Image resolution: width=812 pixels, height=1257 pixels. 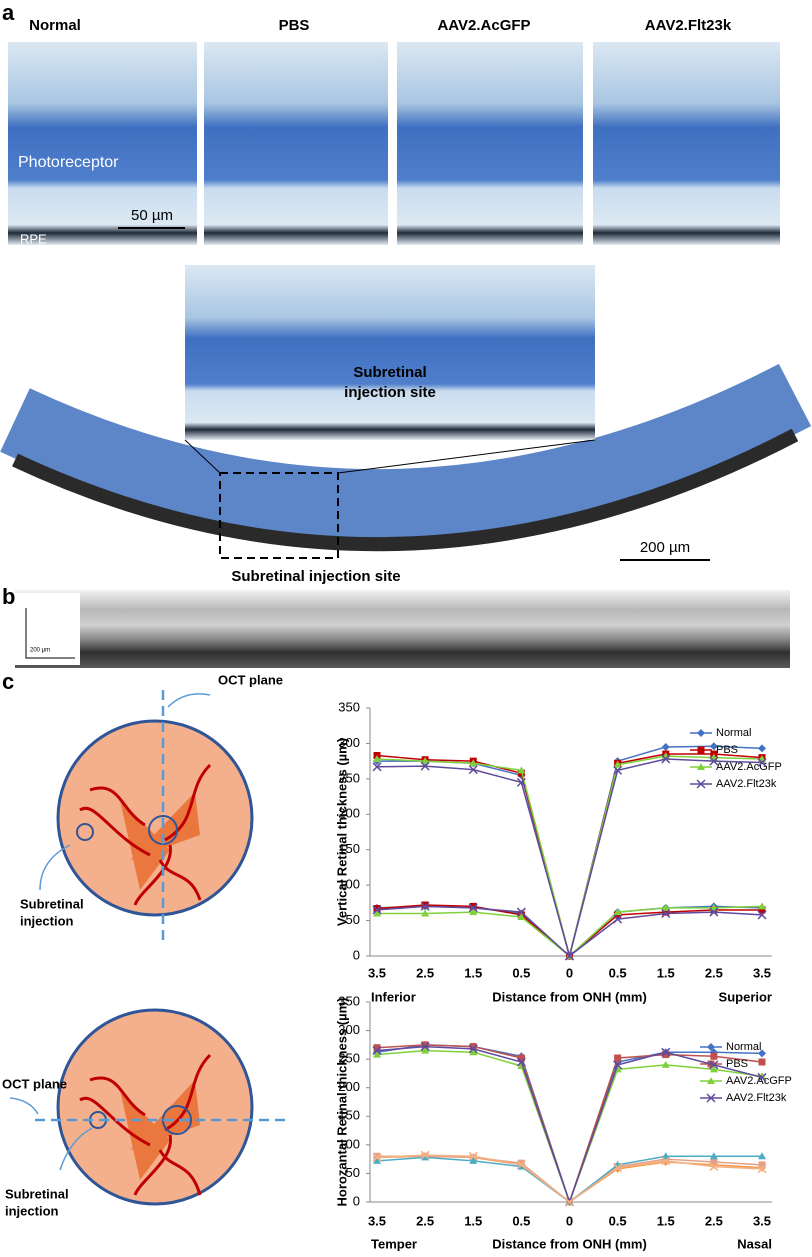 I want to click on x-end-label: Inferior, so click(x=393, y=996).